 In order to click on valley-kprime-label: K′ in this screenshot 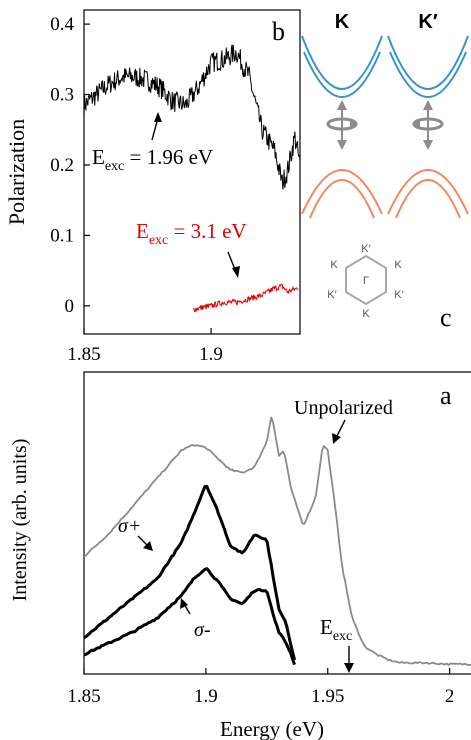, I will do `click(427, 22)`.